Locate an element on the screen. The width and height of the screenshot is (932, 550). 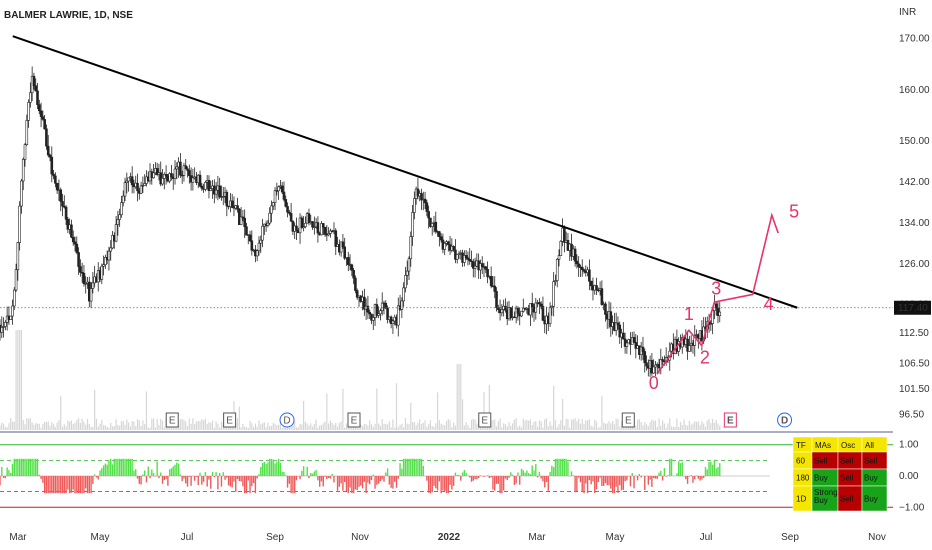
oscillator-pane: 1.00 0.00 −1.00 is located at coordinates (462, 477).